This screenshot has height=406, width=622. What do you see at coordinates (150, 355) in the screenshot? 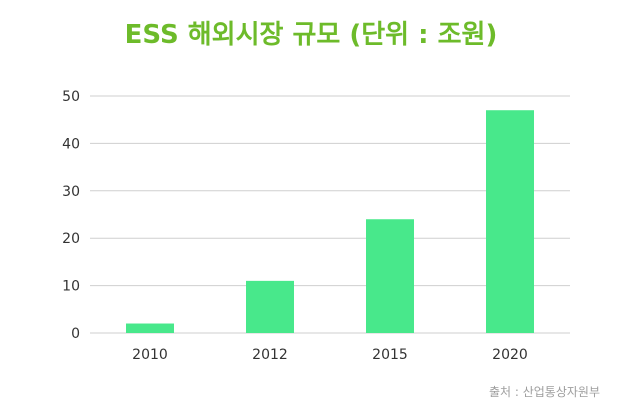
I see `x-tick-label: 2010` at bounding box center [150, 355].